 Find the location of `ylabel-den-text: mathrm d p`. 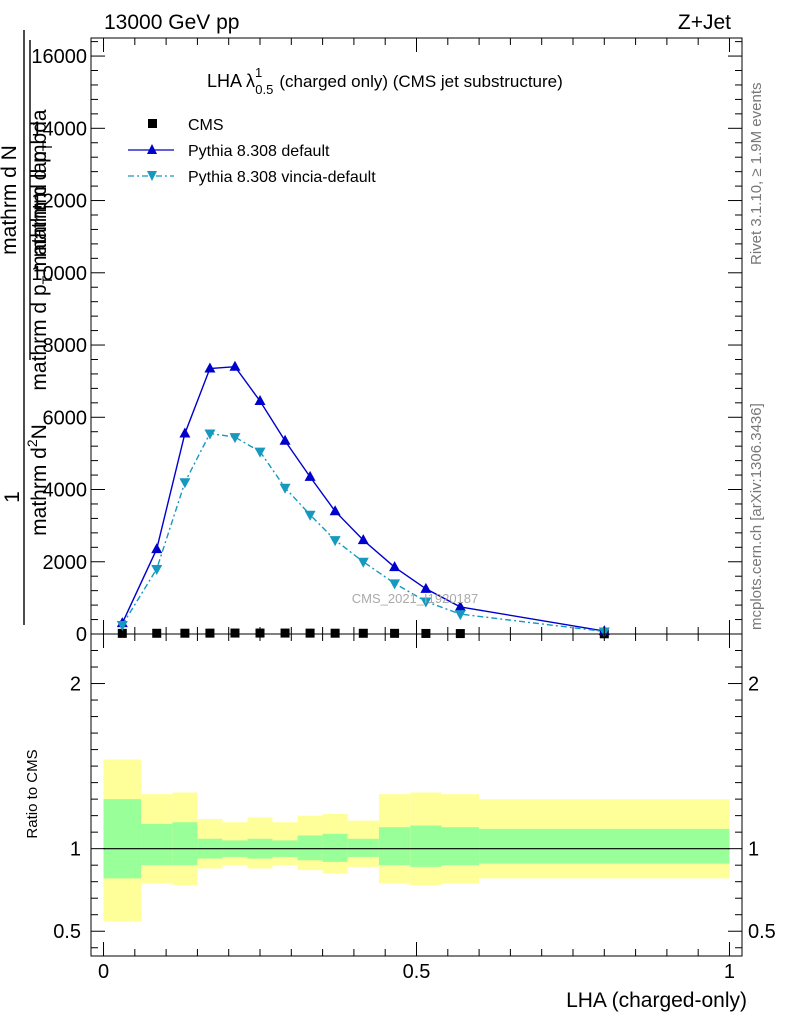

ylabel-den-text: mathrm d p is located at coordinates (39, 204).